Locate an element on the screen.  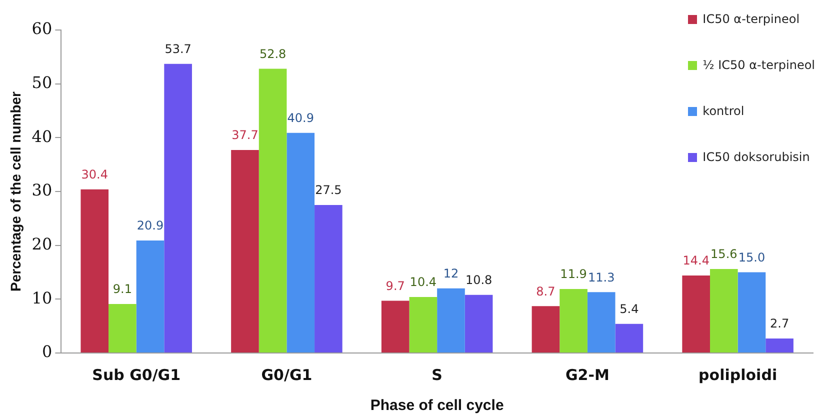
y-tick-label: 10 is located at coordinates (42, 298).